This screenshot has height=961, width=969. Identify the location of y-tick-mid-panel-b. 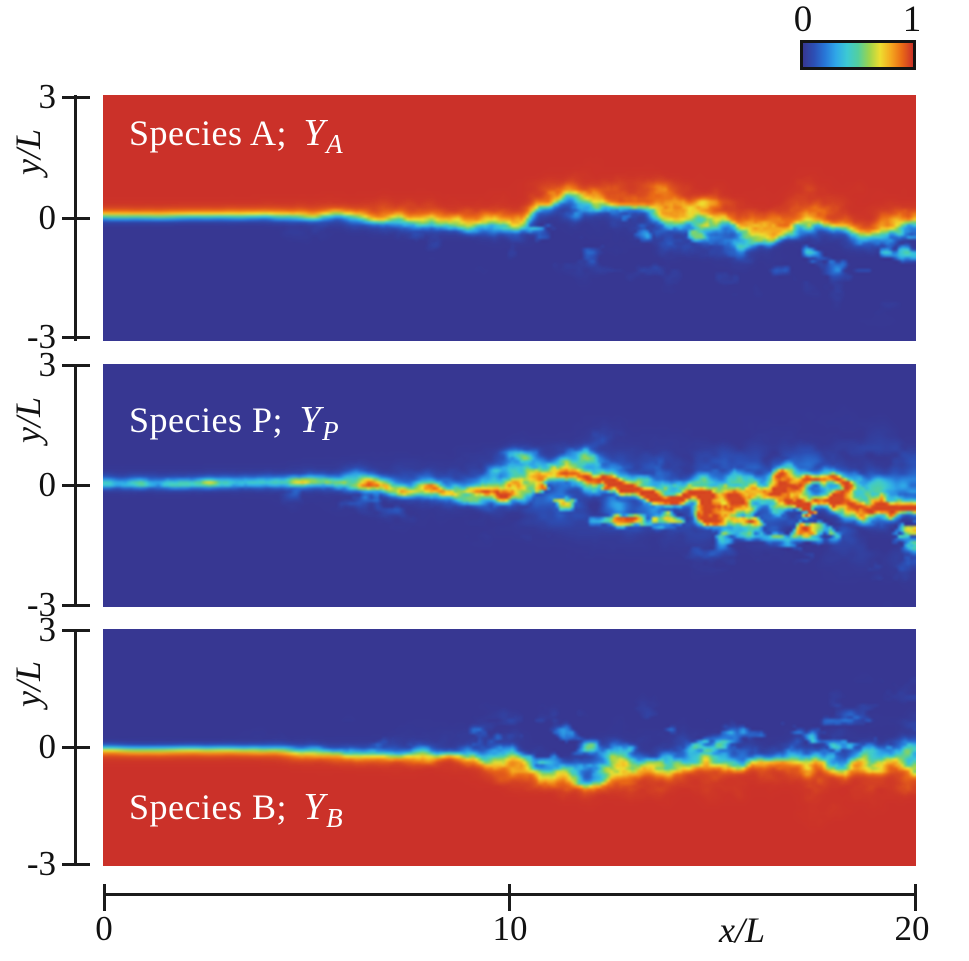
(76, 747).